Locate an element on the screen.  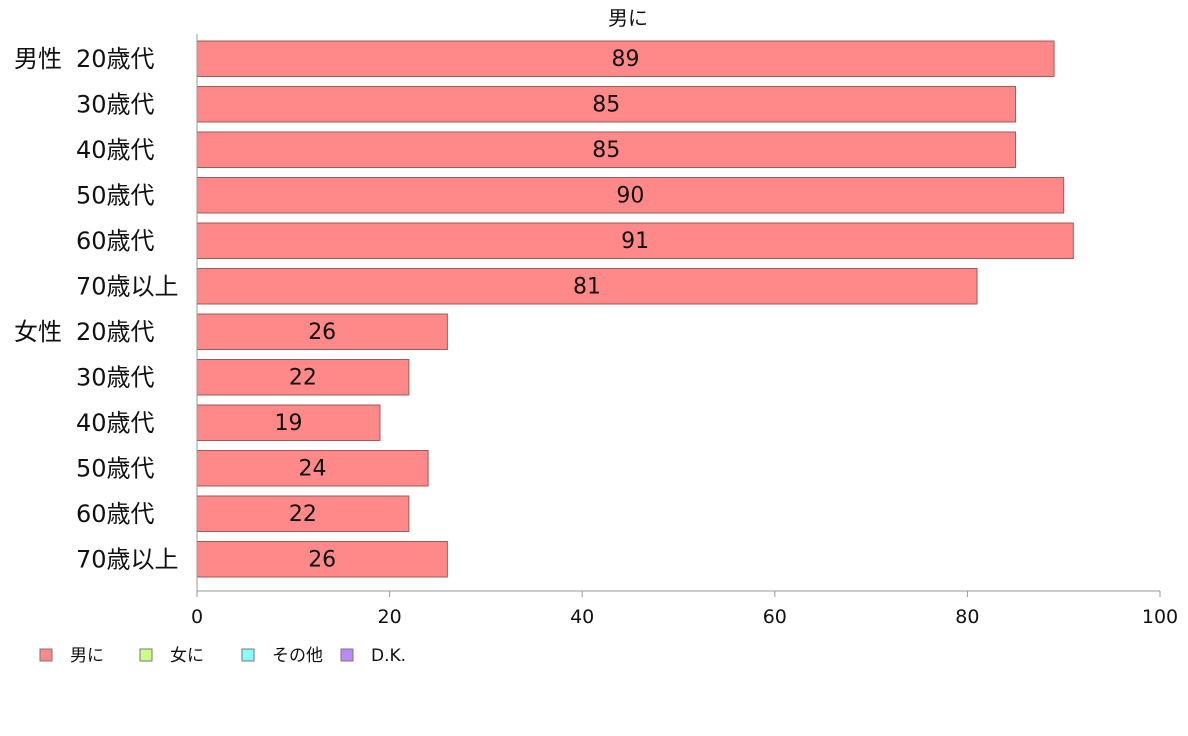
x-tick-label: 80 is located at coordinates (967, 617).